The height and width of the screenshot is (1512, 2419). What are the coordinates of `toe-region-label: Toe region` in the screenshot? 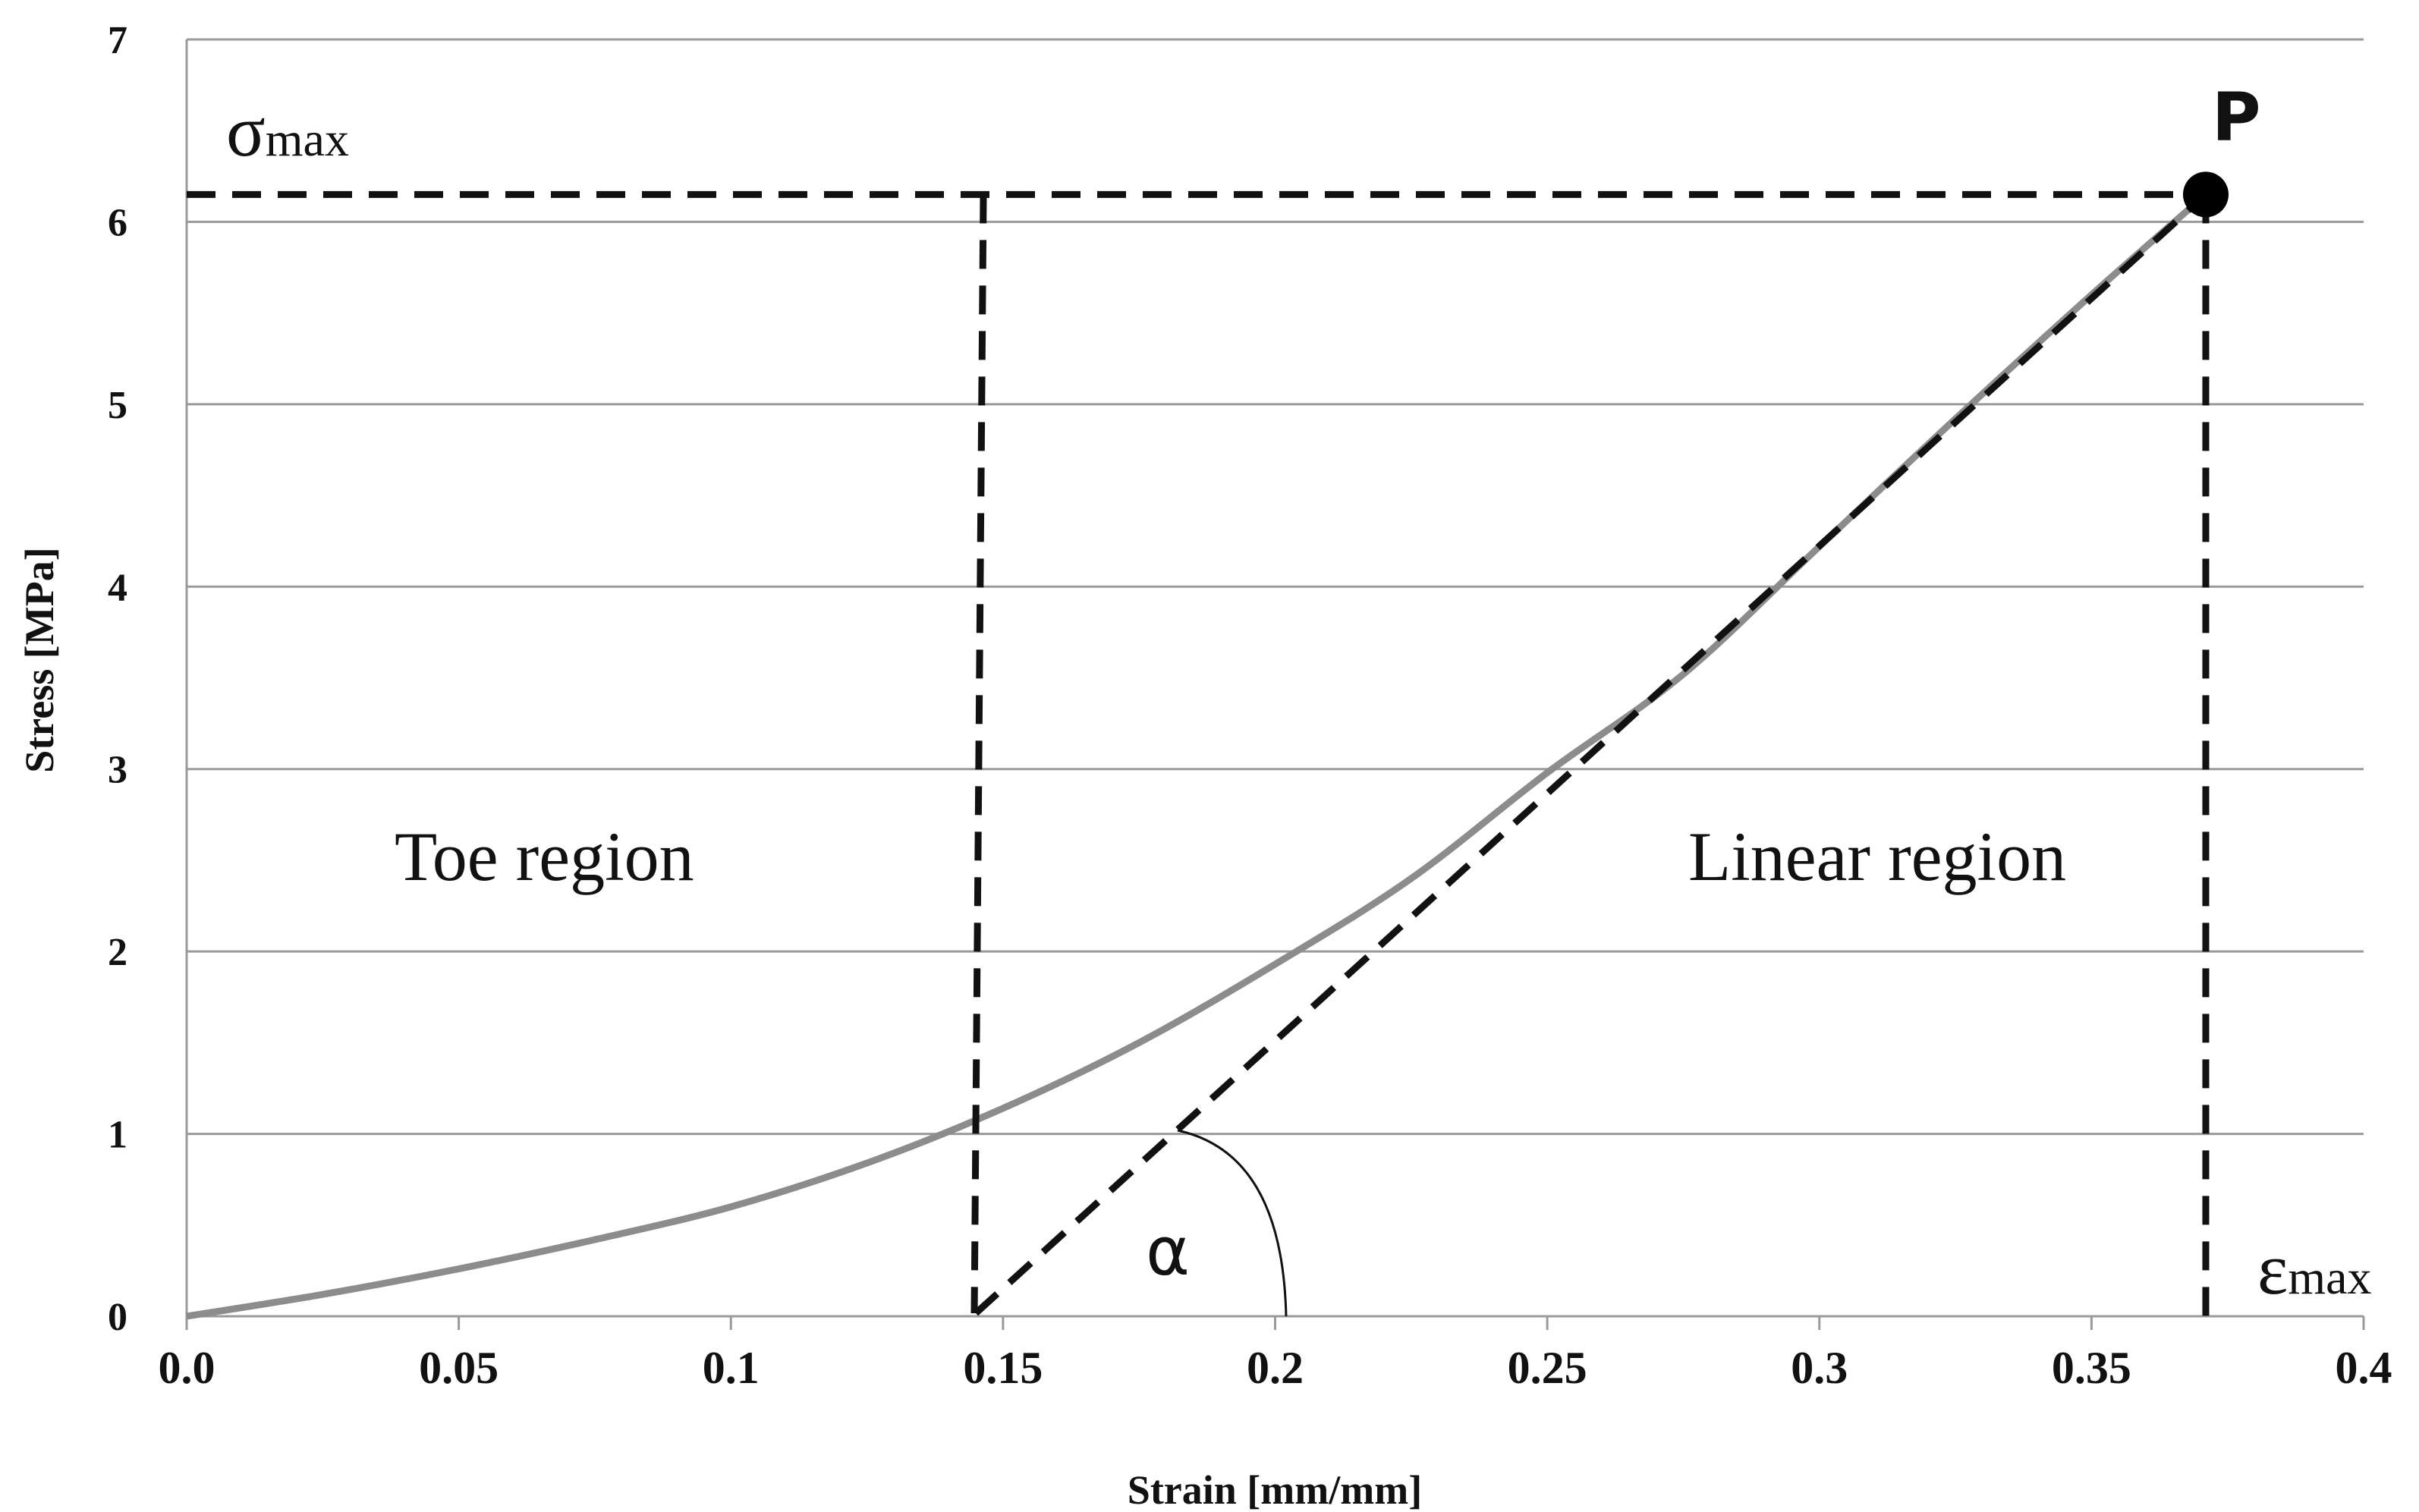 It's located at (544, 856).